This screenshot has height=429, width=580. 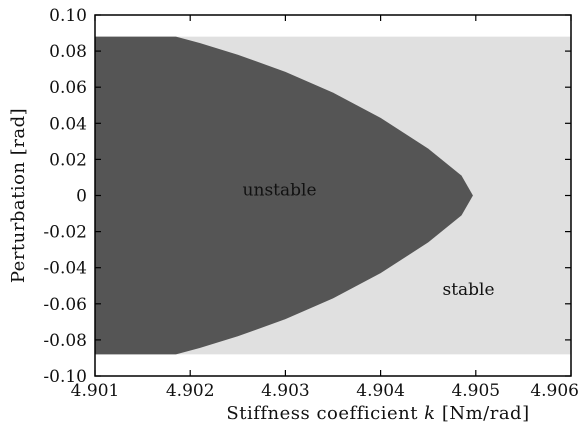 What do you see at coordinates (68, 124) in the screenshot?
I see `y-tick-label: 0.04` at bounding box center [68, 124].